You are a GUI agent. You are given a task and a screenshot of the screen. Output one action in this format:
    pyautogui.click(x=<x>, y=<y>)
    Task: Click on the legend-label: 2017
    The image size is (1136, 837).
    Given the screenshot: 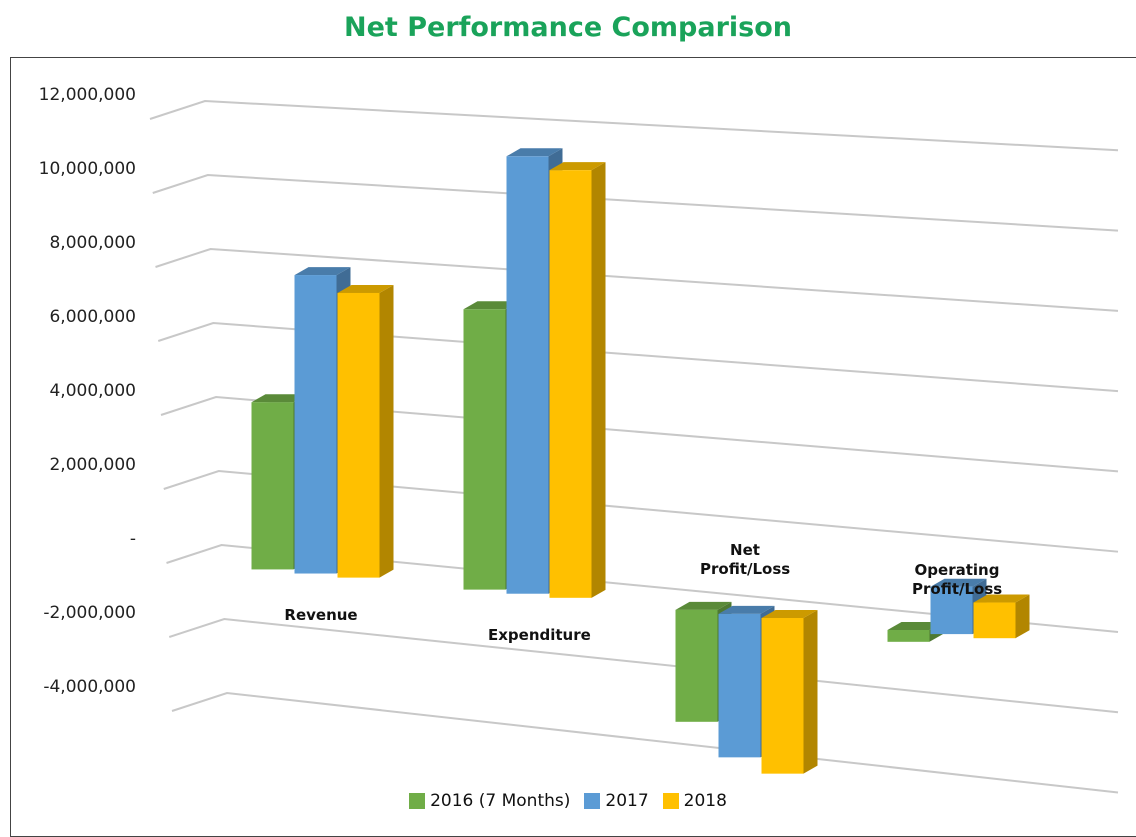 What is the action you would take?
    pyautogui.click(x=627, y=801)
    